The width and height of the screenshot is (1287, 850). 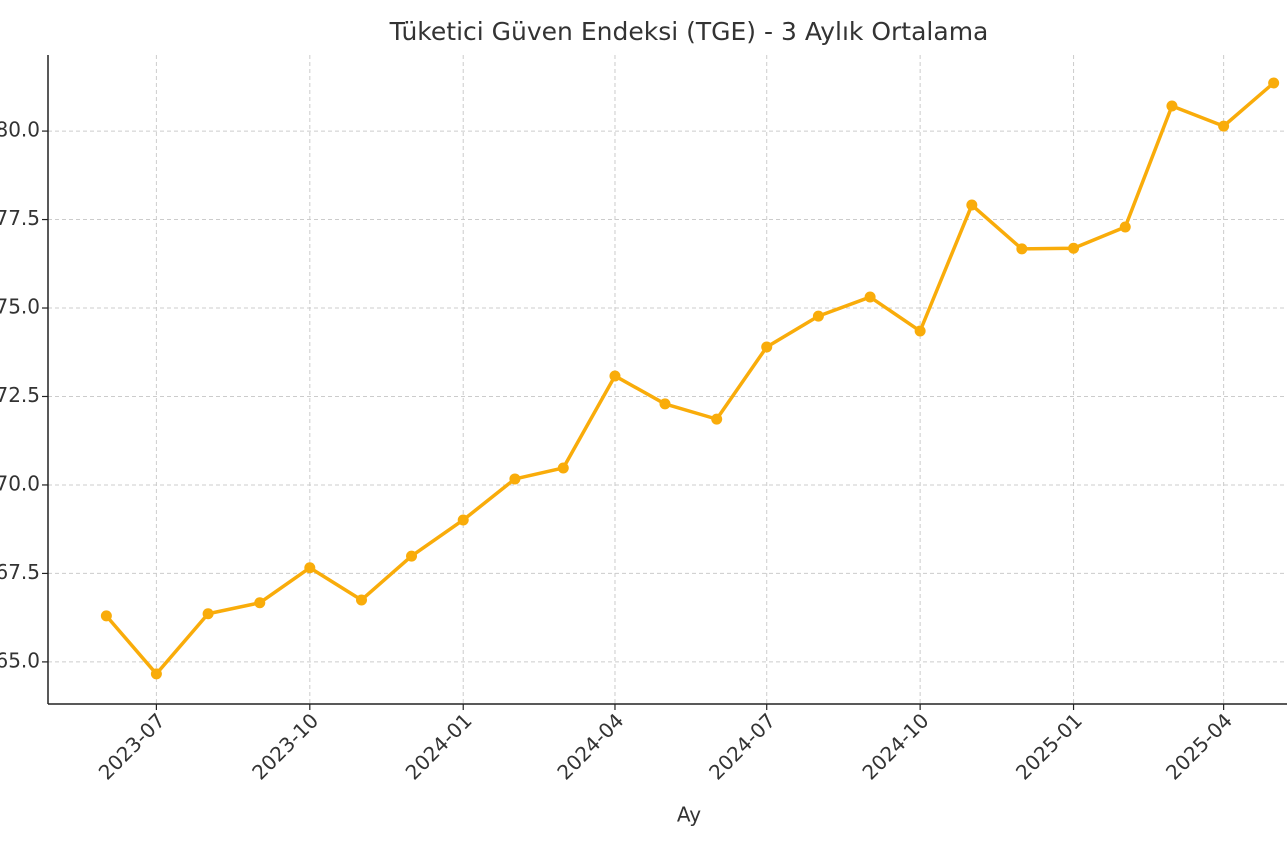 I want to click on x-tick-label: 2024-04, so click(x=590, y=746).